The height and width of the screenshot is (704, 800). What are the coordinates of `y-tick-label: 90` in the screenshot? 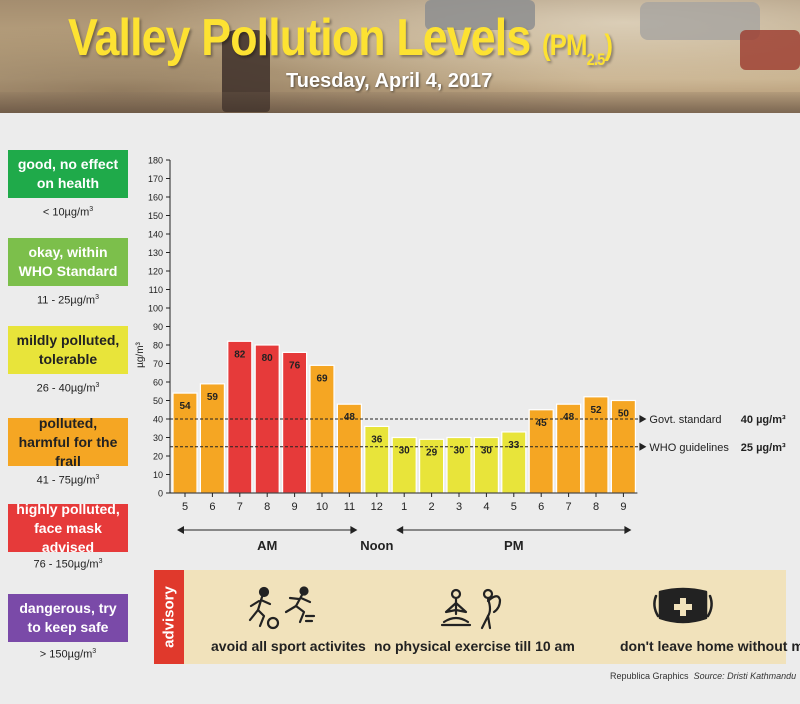 It's located at (158, 327).